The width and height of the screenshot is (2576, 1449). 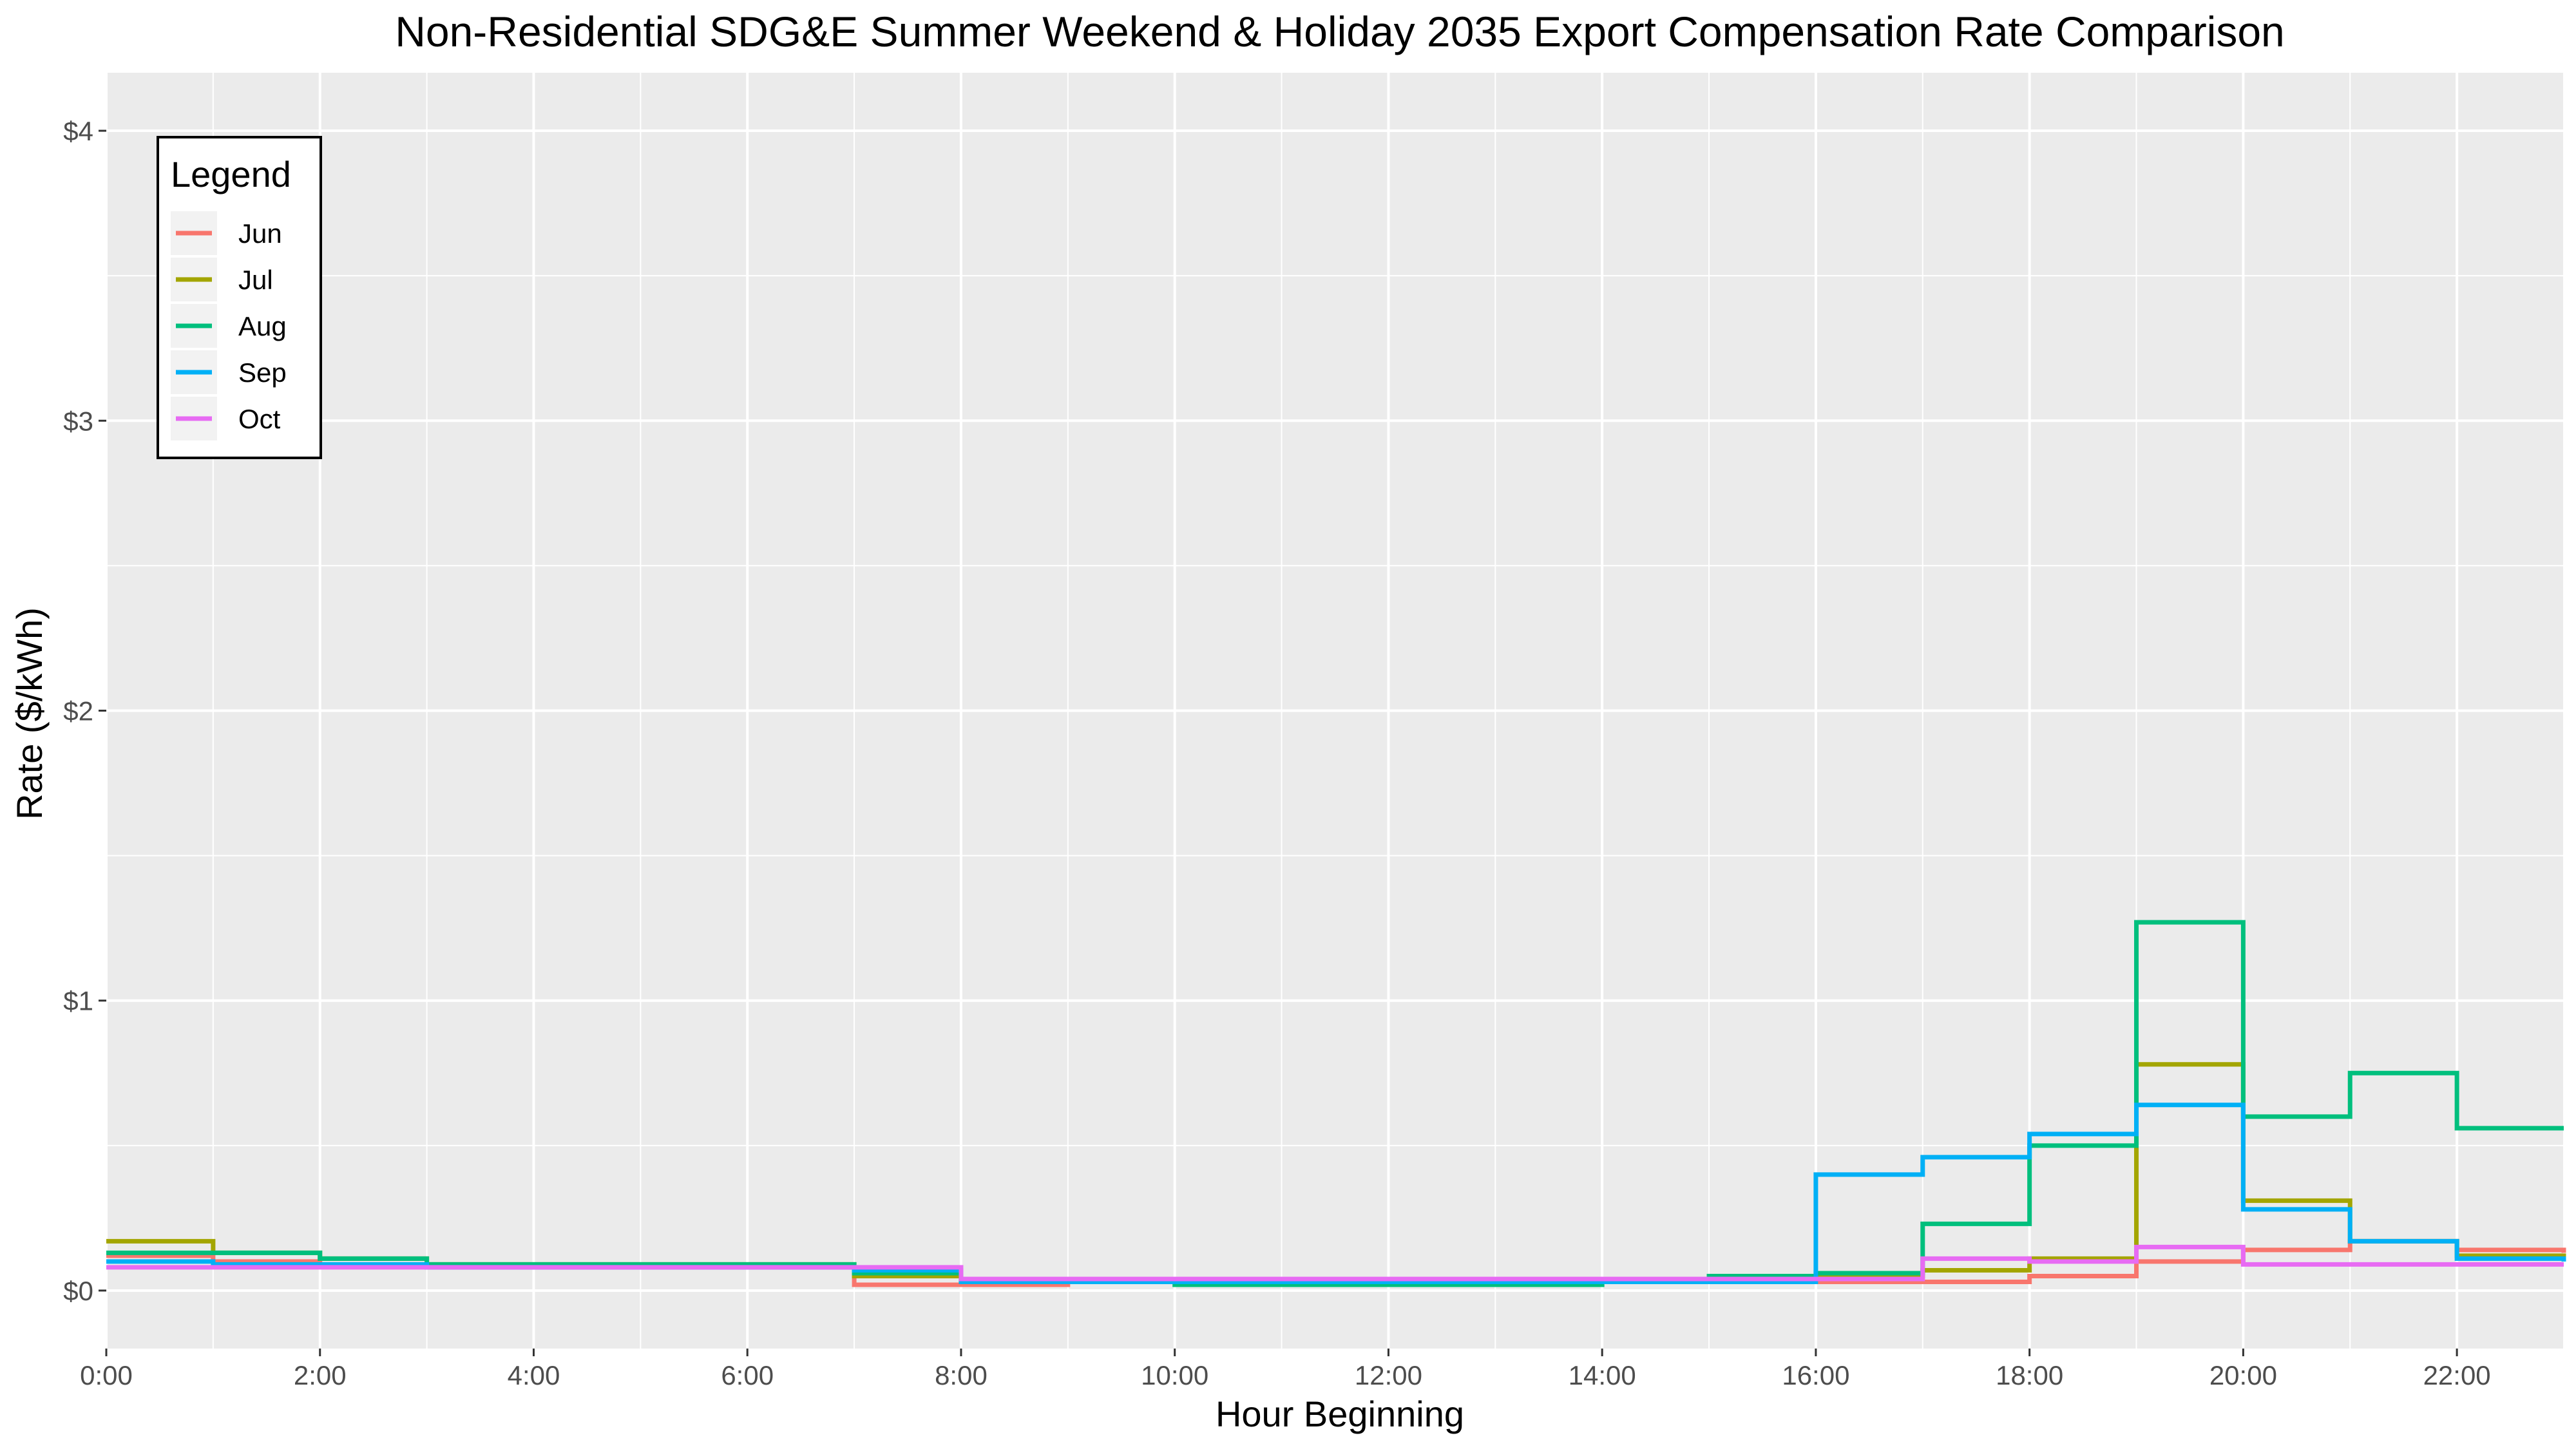 What do you see at coordinates (78, 131) in the screenshot?
I see `y-tick-label: $4` at bounding box center [78, 131].